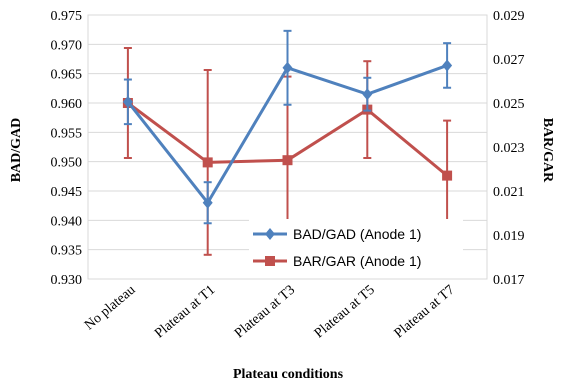 This screenshot has width=565, height=387. What do you see at coordinates (265, 312) in the screenshot?
I see `x-tick-label: Plateau at T3` at bounding box center [265, 312].